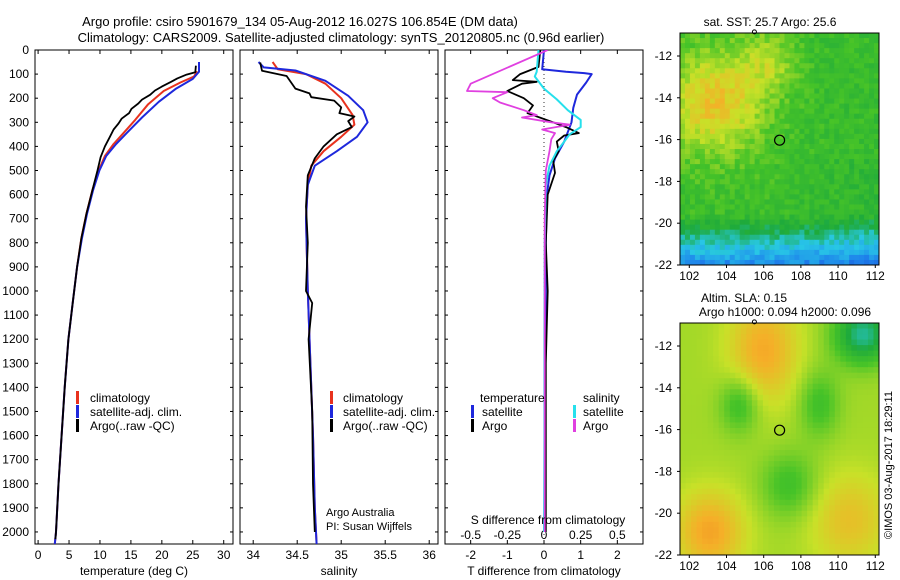 Image resolution: width=900 pixels, height=580 pixels. What do you see at coordinates (385, 426) in the screenshot?
I see `legend-label-argo: Argo(..raw -QC)` at bounding box center [385, 426].